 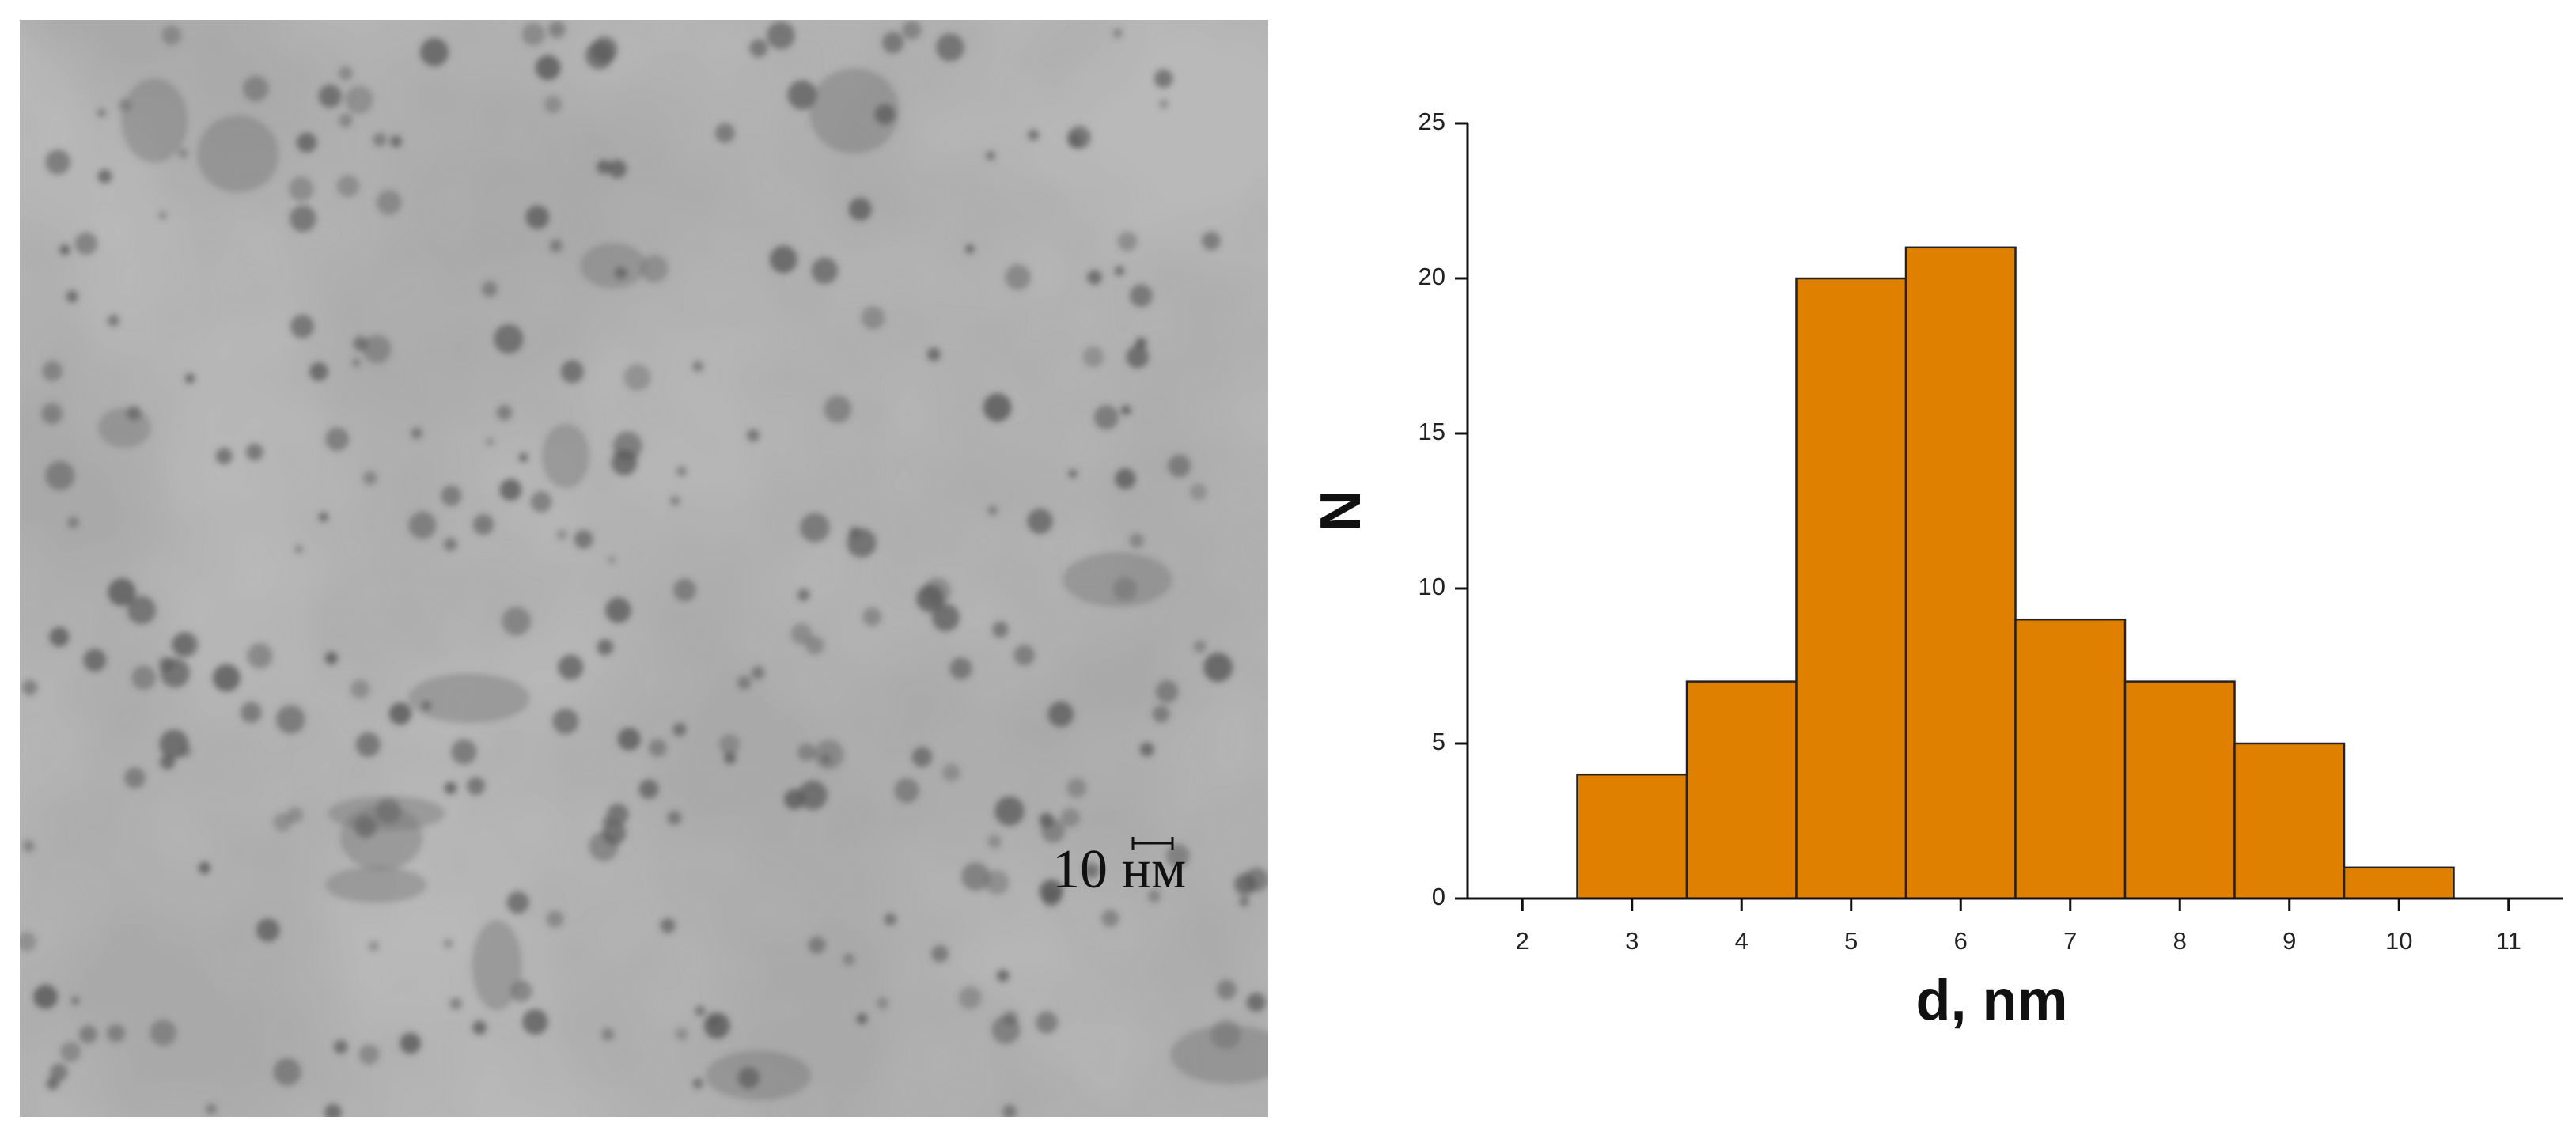 What do you see at coordinates (1432, 586) in the screenshot?
I see `y-tick-label: 10` at bounding box center [1432, 586].